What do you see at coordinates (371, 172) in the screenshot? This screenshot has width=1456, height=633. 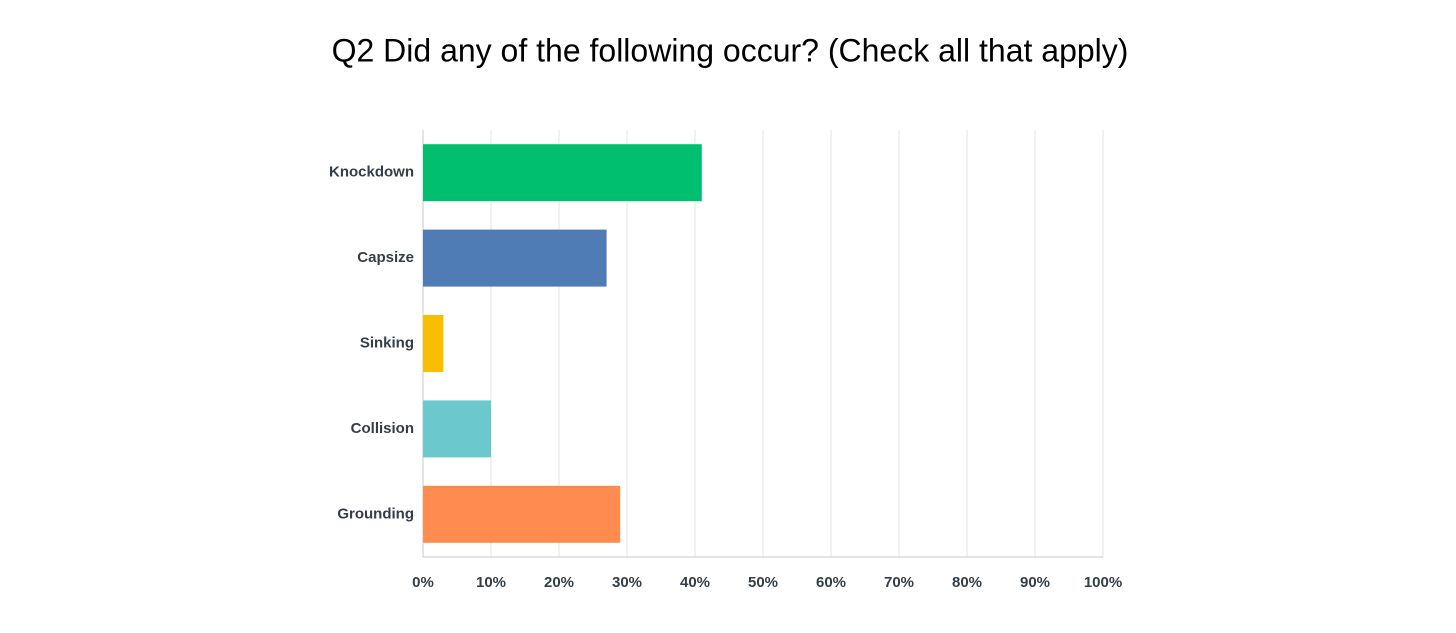 I see `y-tick-label: Knockdown` at bounding box center [371, 172].